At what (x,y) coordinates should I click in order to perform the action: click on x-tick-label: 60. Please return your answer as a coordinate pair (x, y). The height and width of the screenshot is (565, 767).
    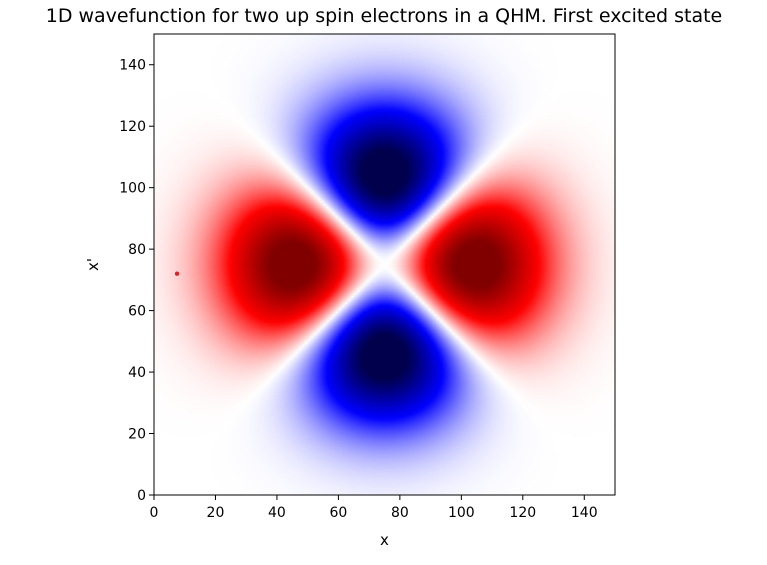
    Looking at the image, I should click on (338, 513).